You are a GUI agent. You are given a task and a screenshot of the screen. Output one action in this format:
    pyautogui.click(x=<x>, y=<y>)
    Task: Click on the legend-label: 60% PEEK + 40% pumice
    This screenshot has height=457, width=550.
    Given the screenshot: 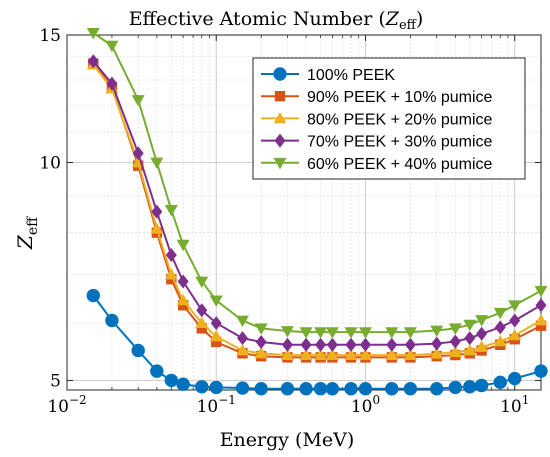 What is the action you would take?
    pyautogui.click(x=400, y=164)
    